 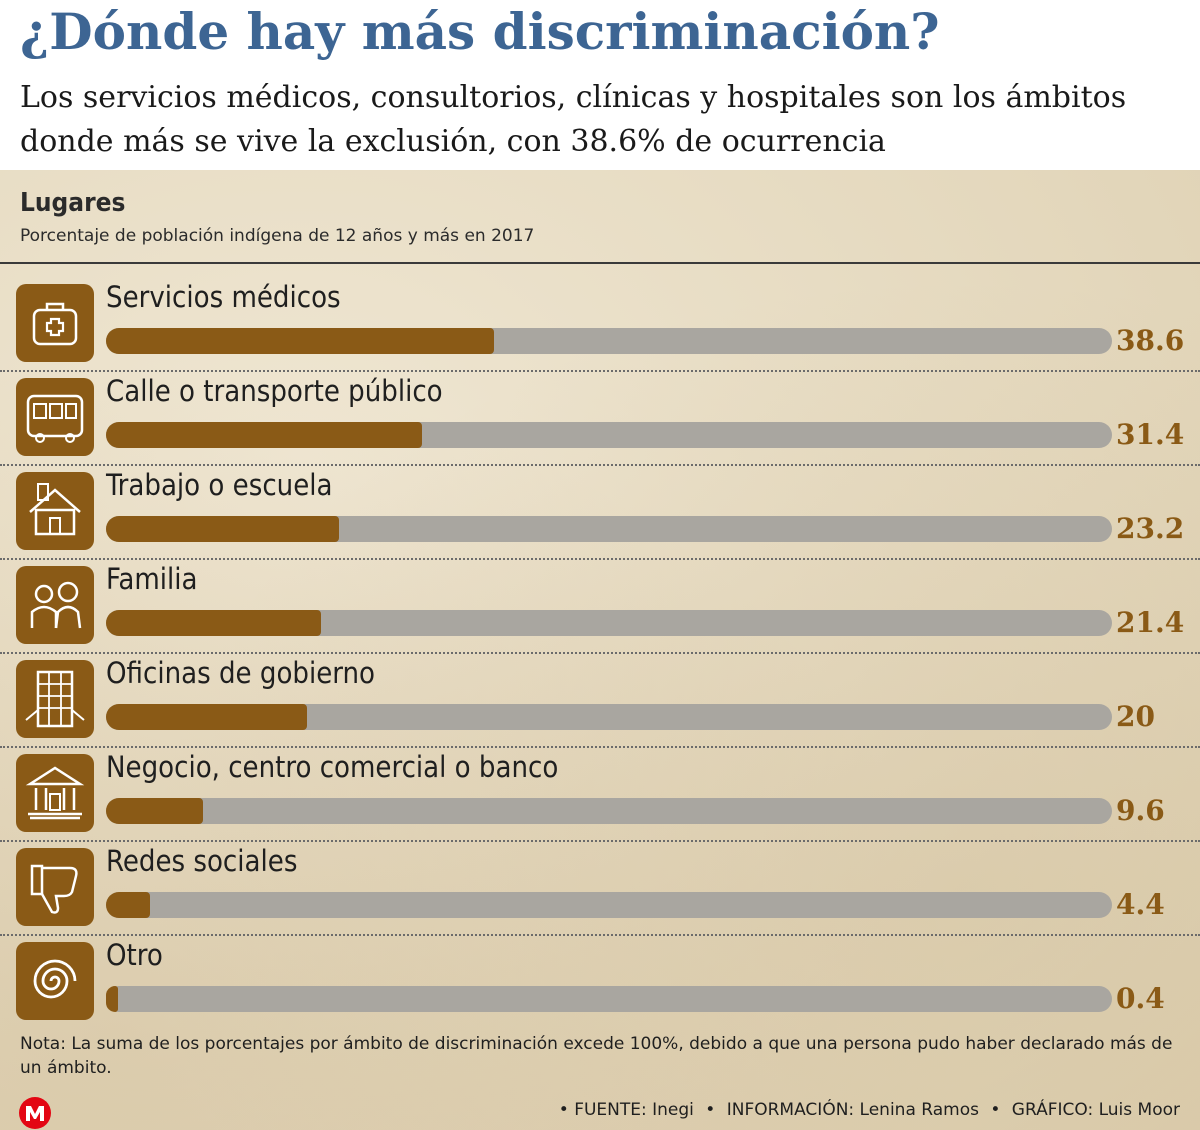 I want to click on house-icon, so click(x=55, y=511).